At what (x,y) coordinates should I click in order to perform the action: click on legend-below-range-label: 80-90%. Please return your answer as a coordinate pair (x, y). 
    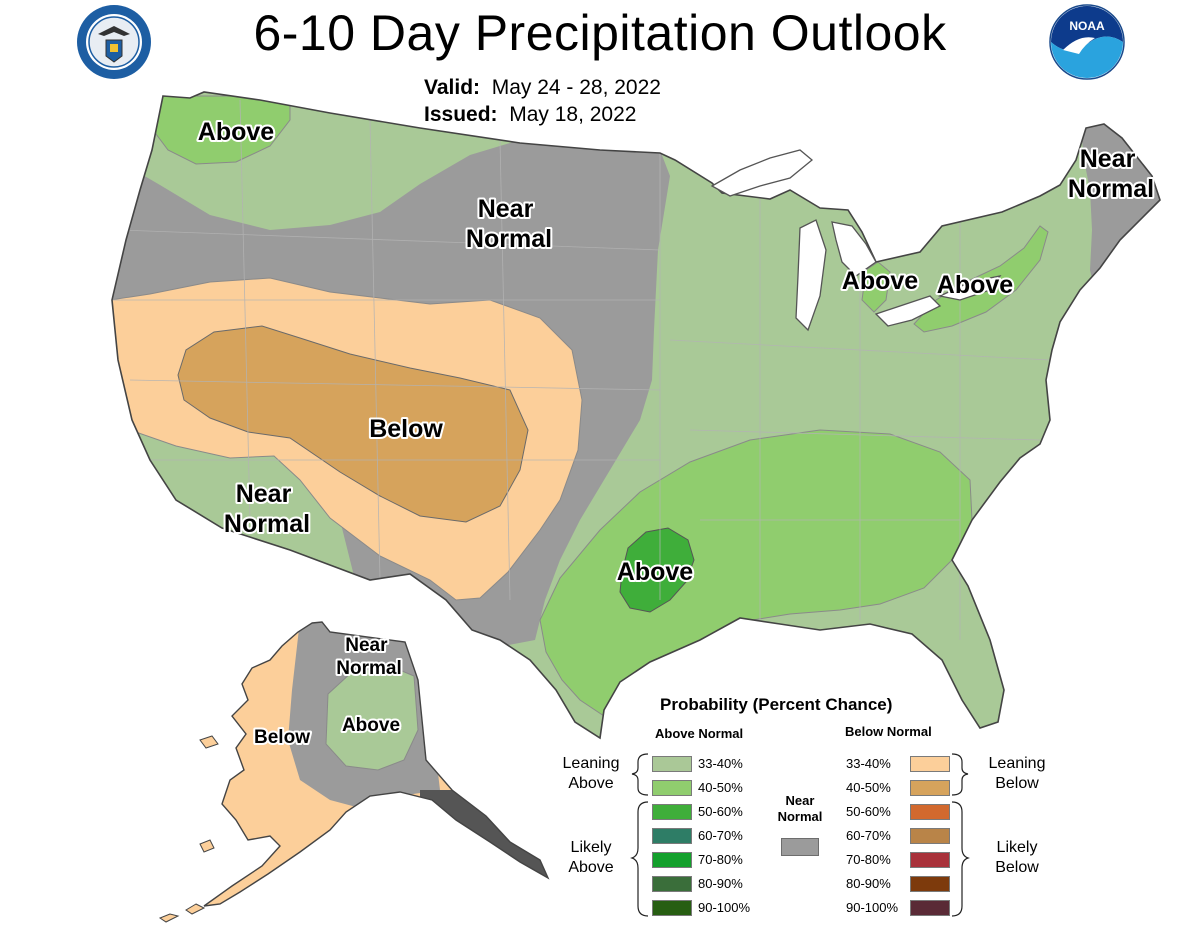
    Looking at the image, I should click on (868, 883).